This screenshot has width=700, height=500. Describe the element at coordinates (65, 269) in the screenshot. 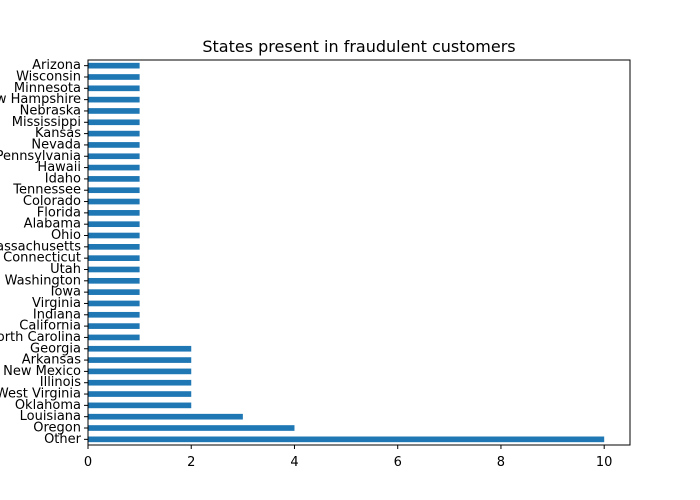

I see `y-tick-label-utah: Utah` at that location.